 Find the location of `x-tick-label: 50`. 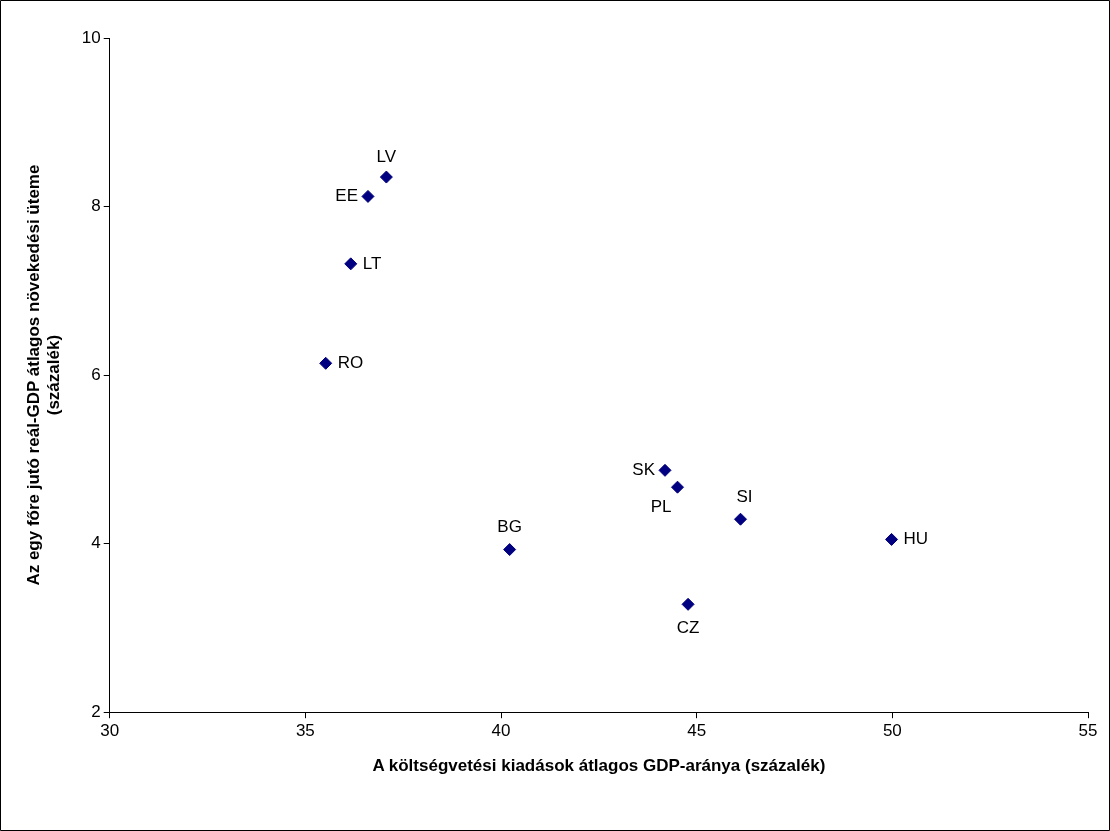

x-tick-label: 50 is located at coordinates (892, 731).